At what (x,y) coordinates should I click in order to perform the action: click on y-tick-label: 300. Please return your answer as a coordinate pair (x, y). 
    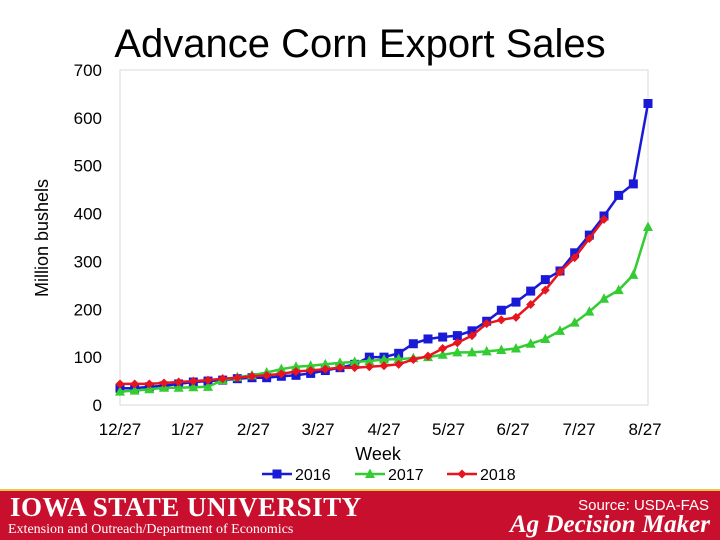
    Looking at the image, I should click on (88, 261).